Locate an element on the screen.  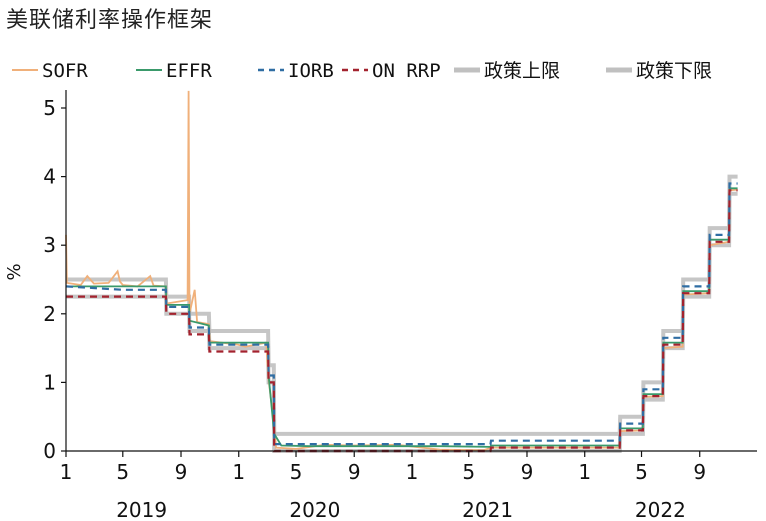
y-tick-label: 1 is located at coordinates (49, 382).